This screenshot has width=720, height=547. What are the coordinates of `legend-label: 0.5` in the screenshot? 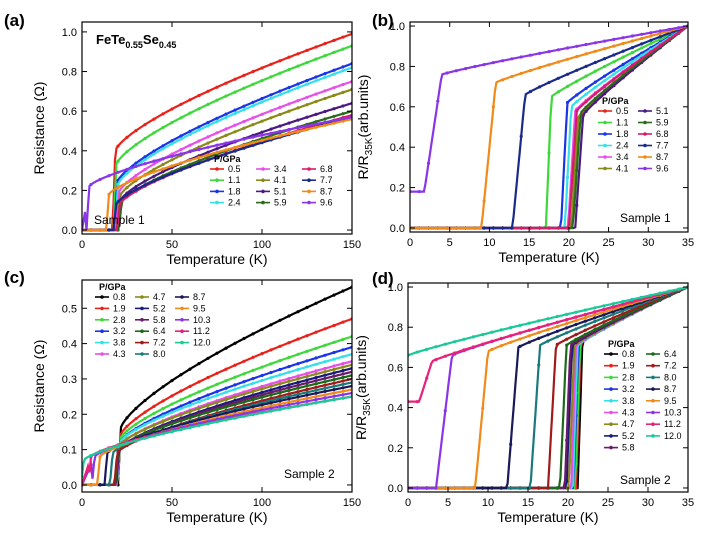 It's located at (234, 169).